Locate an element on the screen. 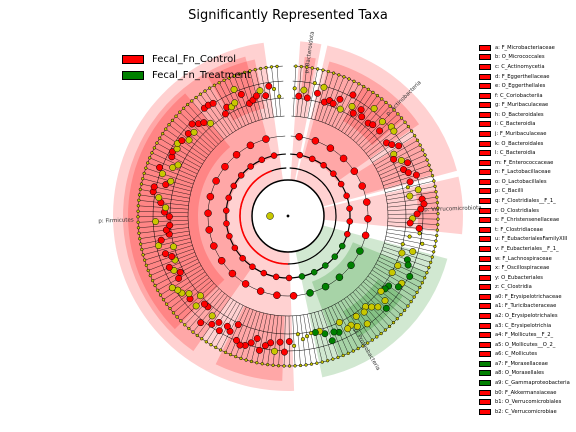 This screenshot has height=432, width=576. taxon-legend-entry: c: C_Actinomycetia is located at coordinates (524, 67).